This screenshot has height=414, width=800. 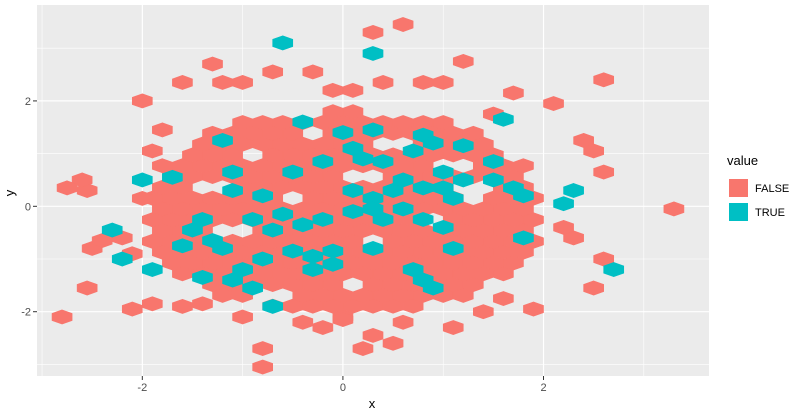 What do you see at coordinates (9, 192) in the screenshot?
I see `y-axis-title: y` at bounding box center [9, 192].